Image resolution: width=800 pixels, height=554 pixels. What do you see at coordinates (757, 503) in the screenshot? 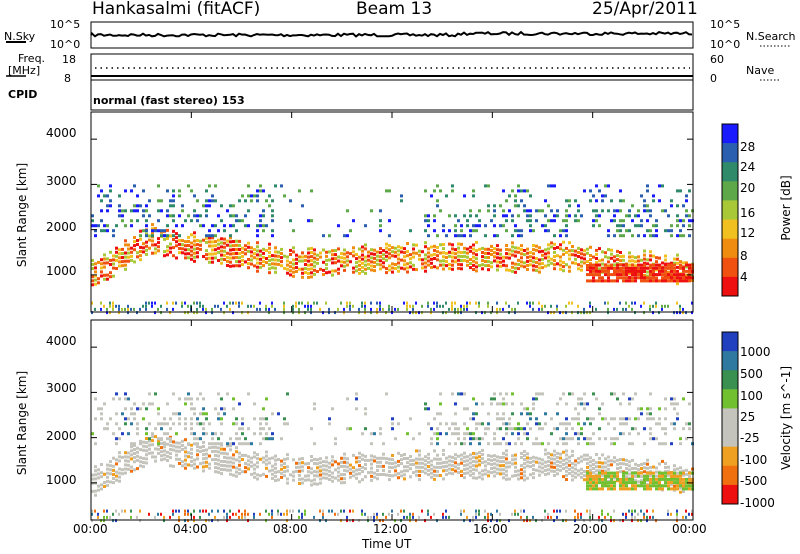
I see `velocity-cb-tick-m1000: -1000` at bounding box center [757, 503].